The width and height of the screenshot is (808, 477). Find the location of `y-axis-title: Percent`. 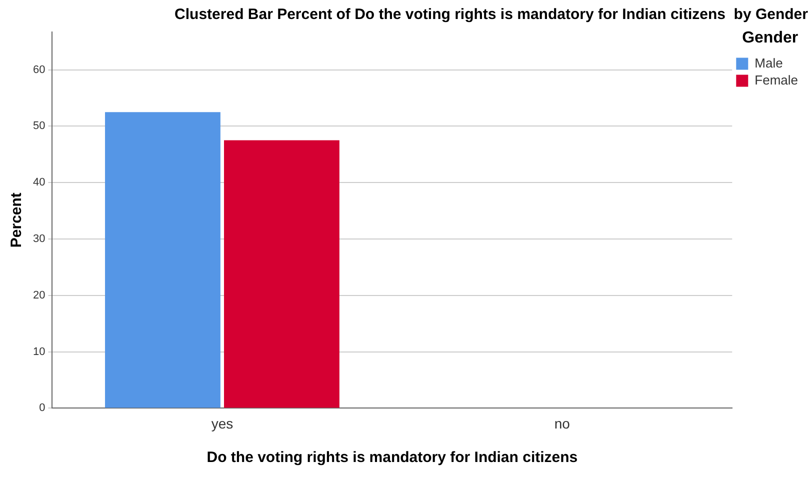

y-axis-title: Percent is located at coordinates (17, 220).